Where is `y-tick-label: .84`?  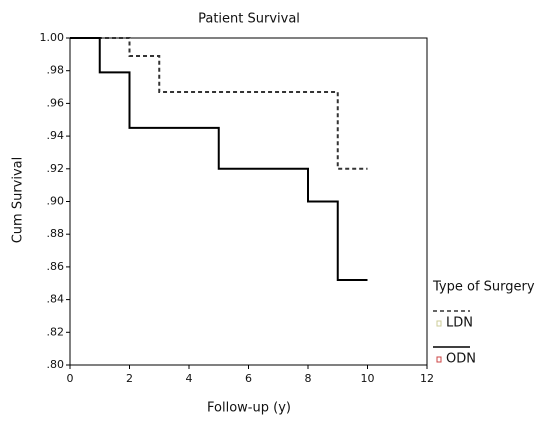 y-tick-label: .84 is located at coordinates (56, 299).